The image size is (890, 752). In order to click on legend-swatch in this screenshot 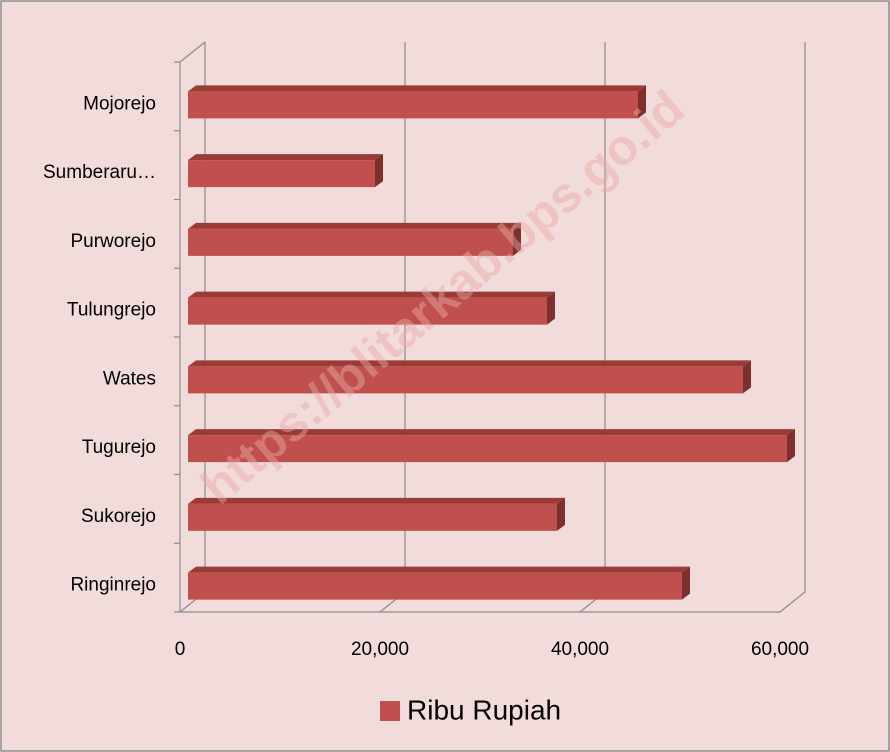, I will do `click(390, 711)`.